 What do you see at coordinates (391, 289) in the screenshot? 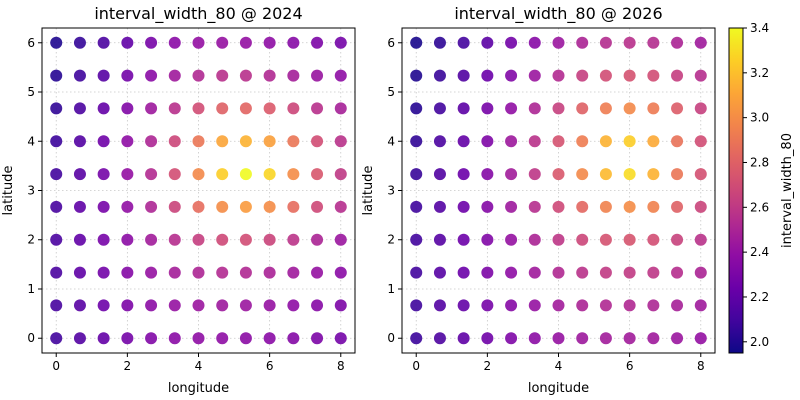
I see `y-tick-label: 1` at bounding box center [391, 289].